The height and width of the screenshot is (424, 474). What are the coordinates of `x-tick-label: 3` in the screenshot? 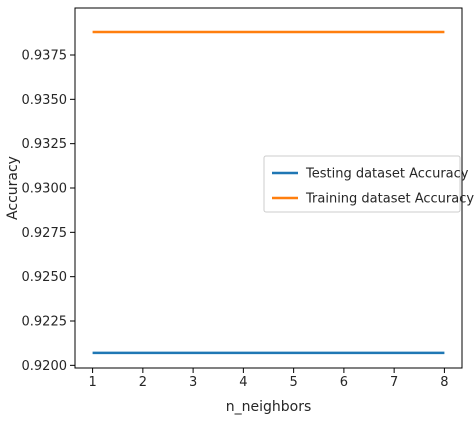 It's located at (193, 382).